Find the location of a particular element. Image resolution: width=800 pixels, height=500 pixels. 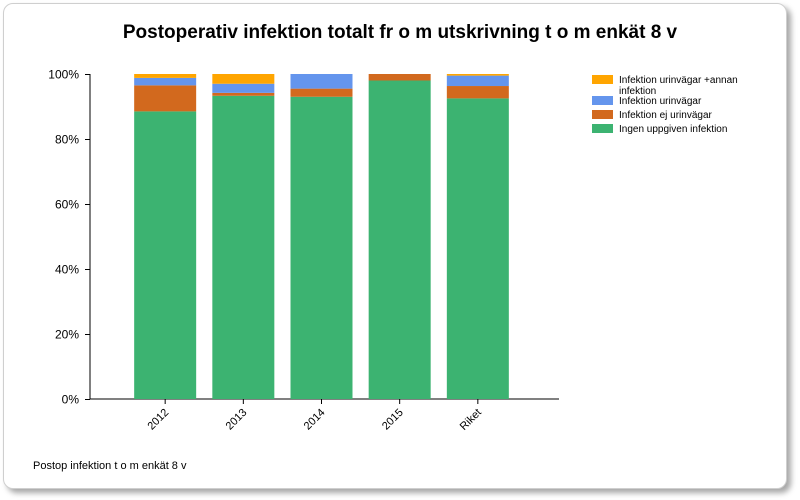

legend-label: Infektion urinvägar +annan is located at coordinates (678, 80).